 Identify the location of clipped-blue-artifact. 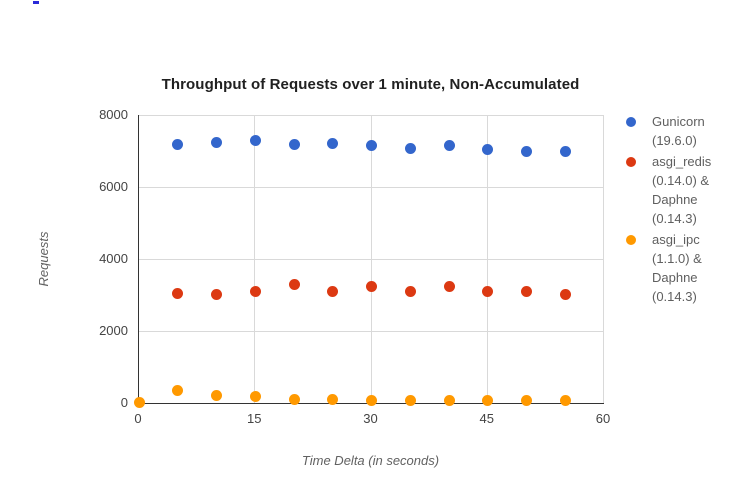
(36, 2).